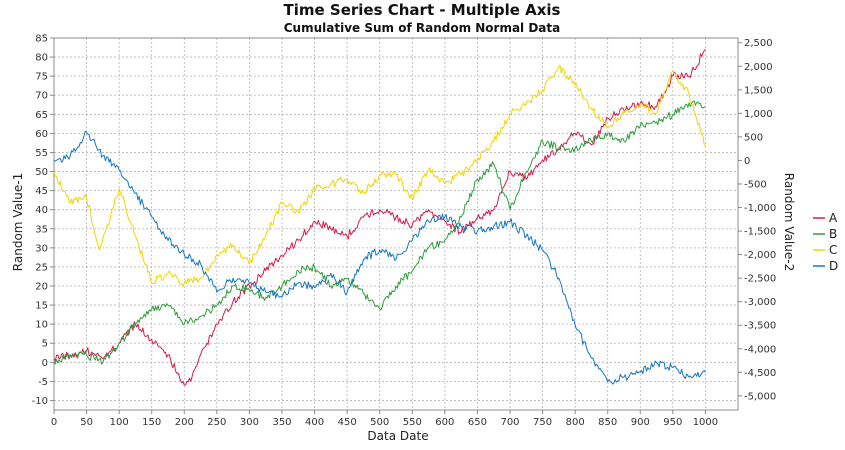 Image resolution: width=845 pixels, height=450 pixels. What do you see at coordinates (41, 77) in the screenshot?
I see `y-left-tick-label: 75` at bounding box center [41, 77].